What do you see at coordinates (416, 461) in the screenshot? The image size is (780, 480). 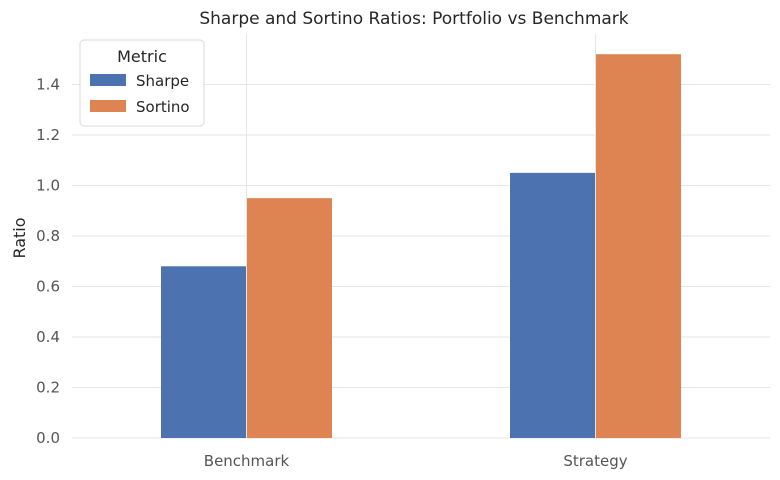 I see `x-tick-labels: Benchmark Strategy` at bounding box center [416, 461].